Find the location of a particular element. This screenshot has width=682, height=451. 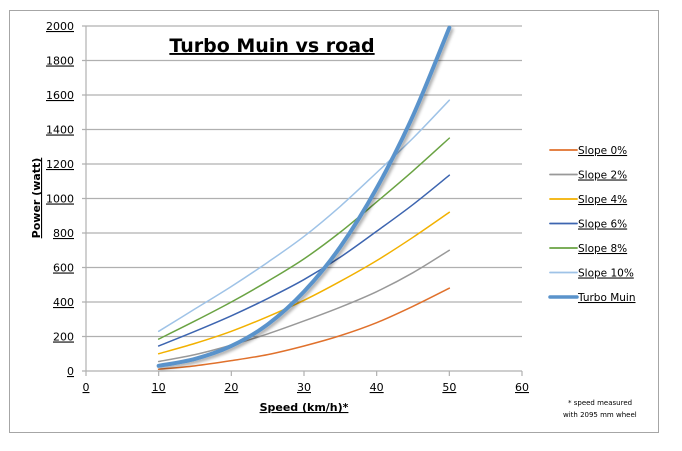

legend-label: Slope 2% is located at coordinates (602, 176).